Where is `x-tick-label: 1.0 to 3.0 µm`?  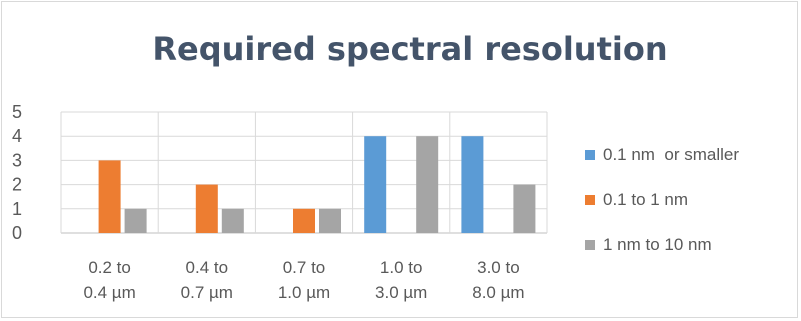
x-tick-label: 1.0 to 3.0 µm is located at coordinates (401, 280).